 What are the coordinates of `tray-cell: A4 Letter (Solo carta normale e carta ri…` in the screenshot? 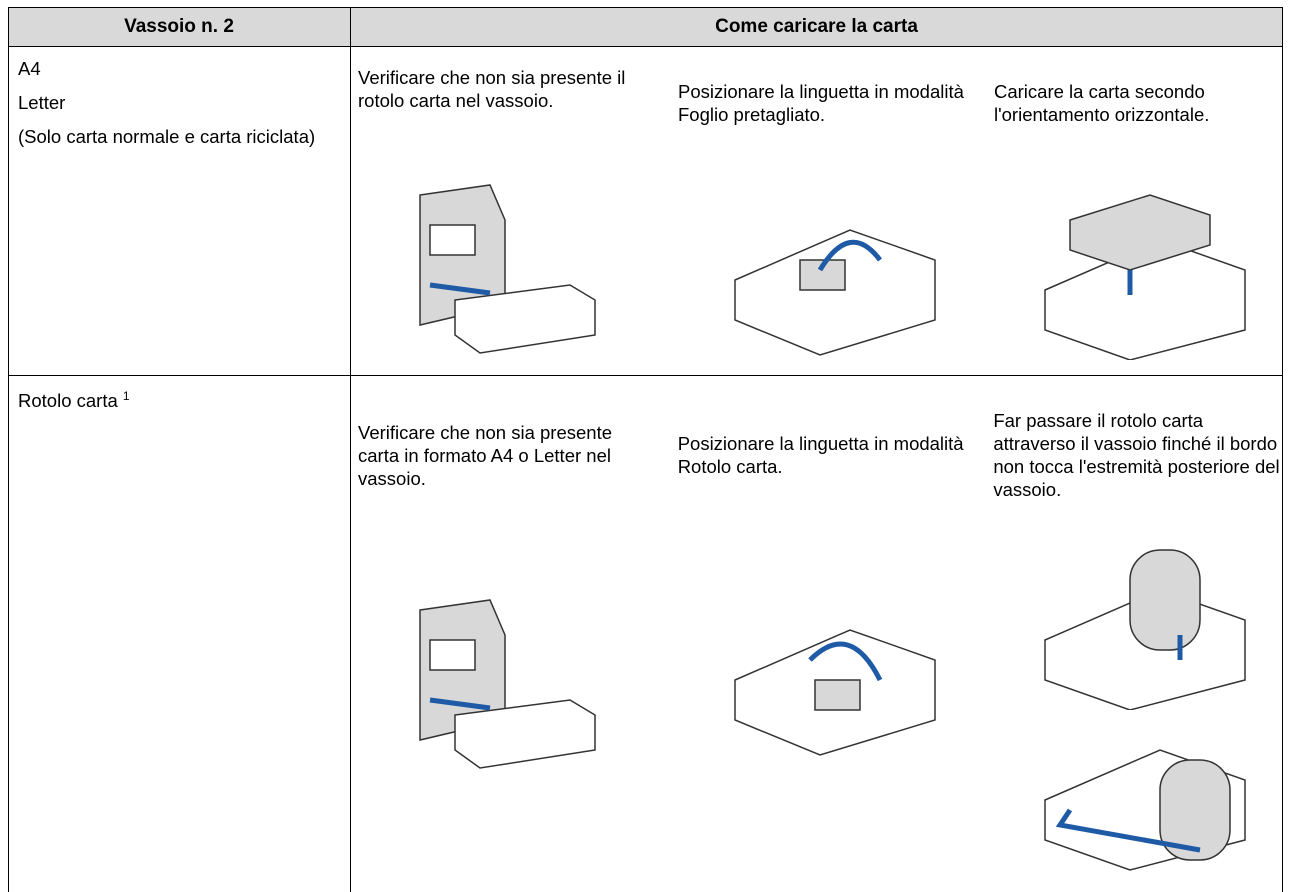 It's located at (178, 108).